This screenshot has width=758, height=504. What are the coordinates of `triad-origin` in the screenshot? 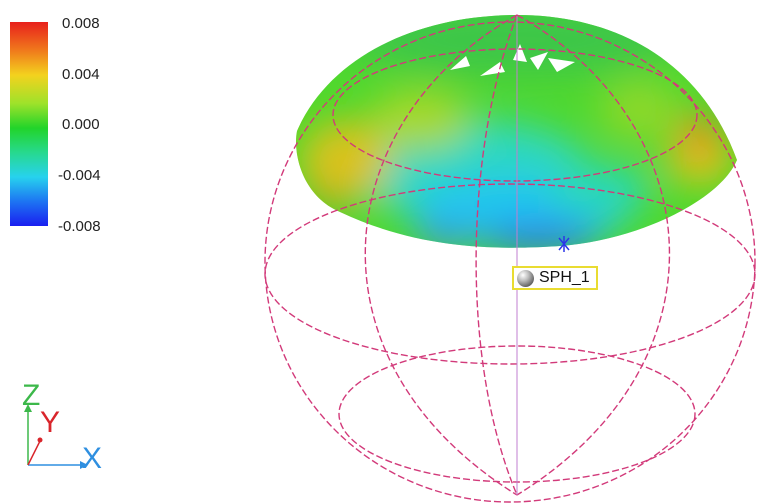 It's located at (40, 440).